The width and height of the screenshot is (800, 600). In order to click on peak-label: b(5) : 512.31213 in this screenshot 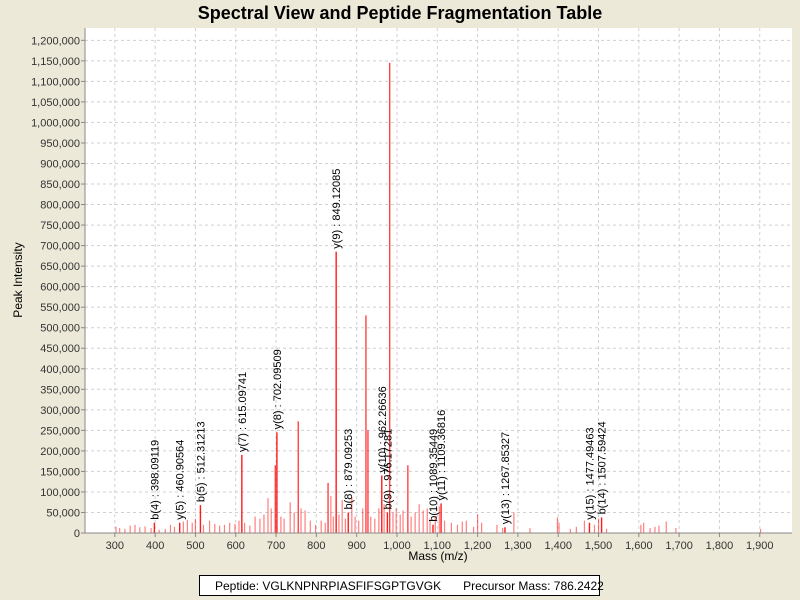, I will do `click(201, 461)`.